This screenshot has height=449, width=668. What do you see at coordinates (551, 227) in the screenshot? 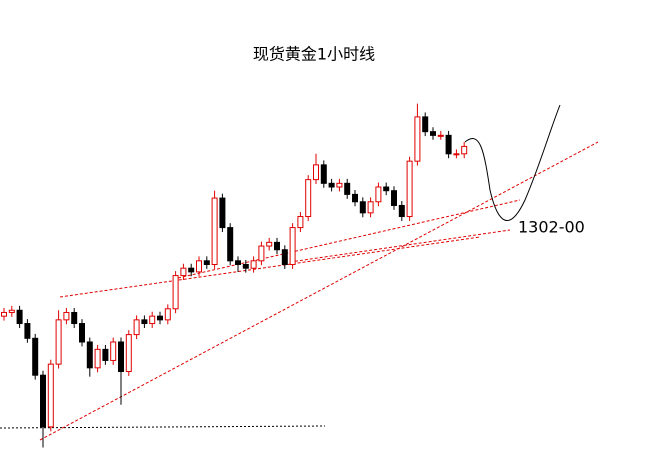
I see `annotation: 1302-00` at bounding box center [551, 227].